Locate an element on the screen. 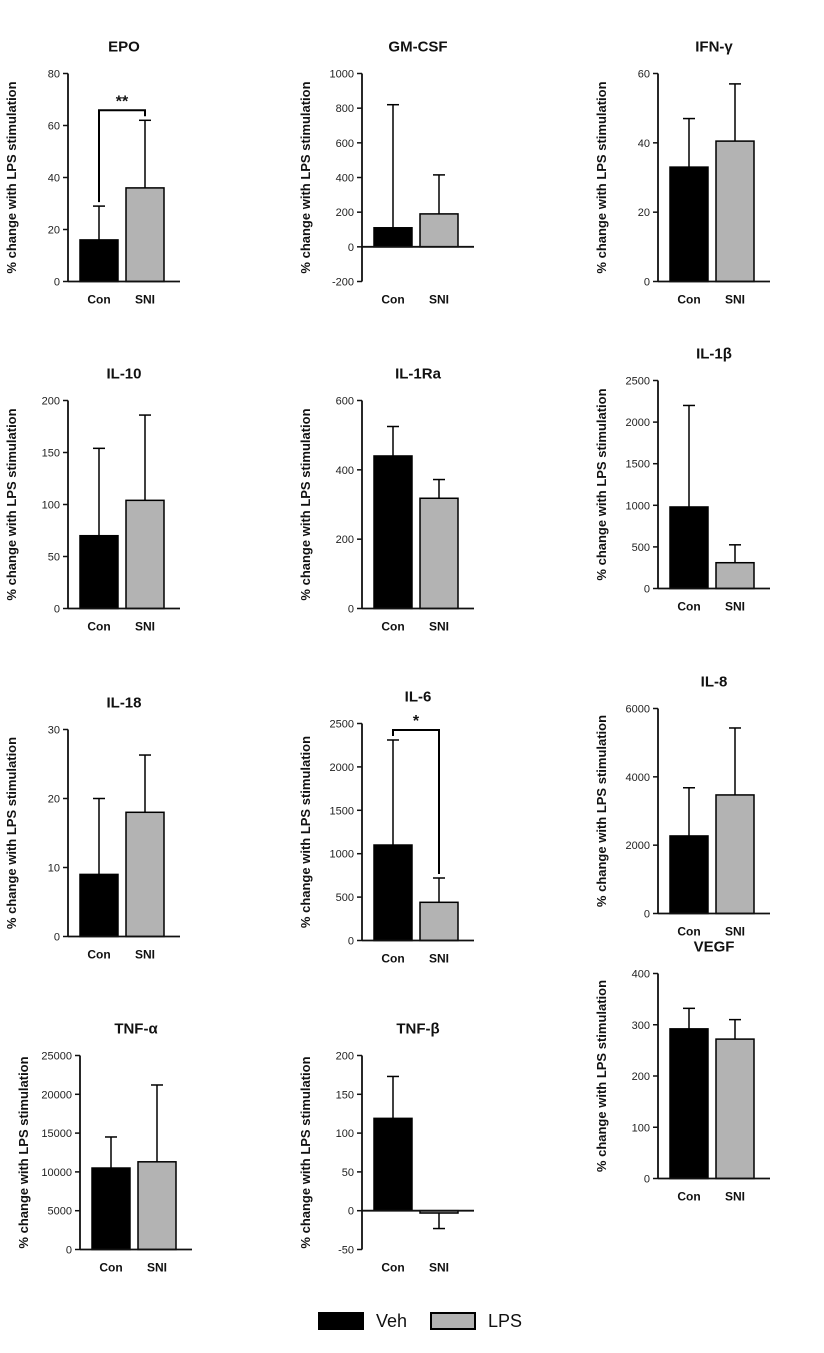 The width and height of the screenshot is (824, 1353). y-tick-label: 150 is located at coordinates (51, 454).